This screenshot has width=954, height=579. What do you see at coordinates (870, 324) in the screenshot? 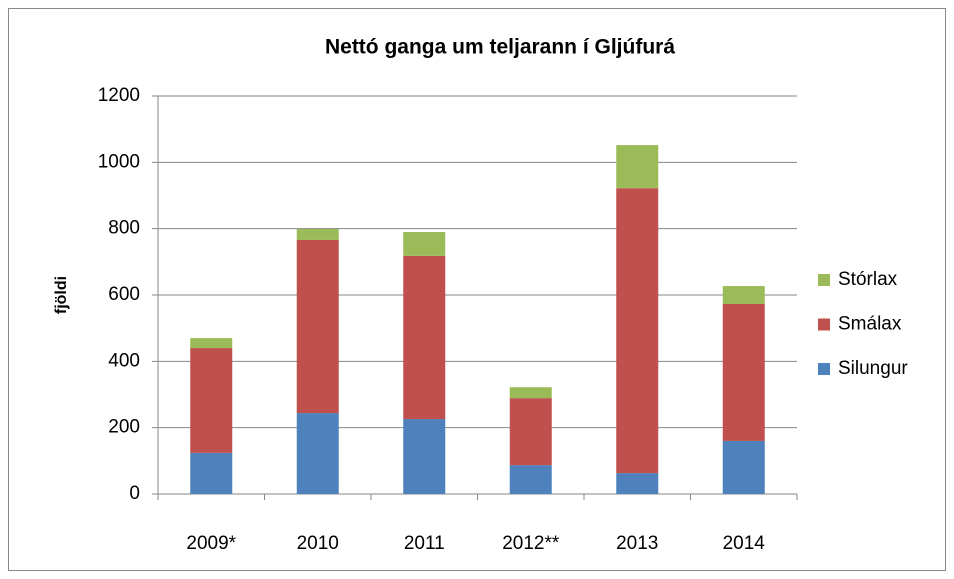
I see `legend-label: Smálax` at bounding box center [870, 324].